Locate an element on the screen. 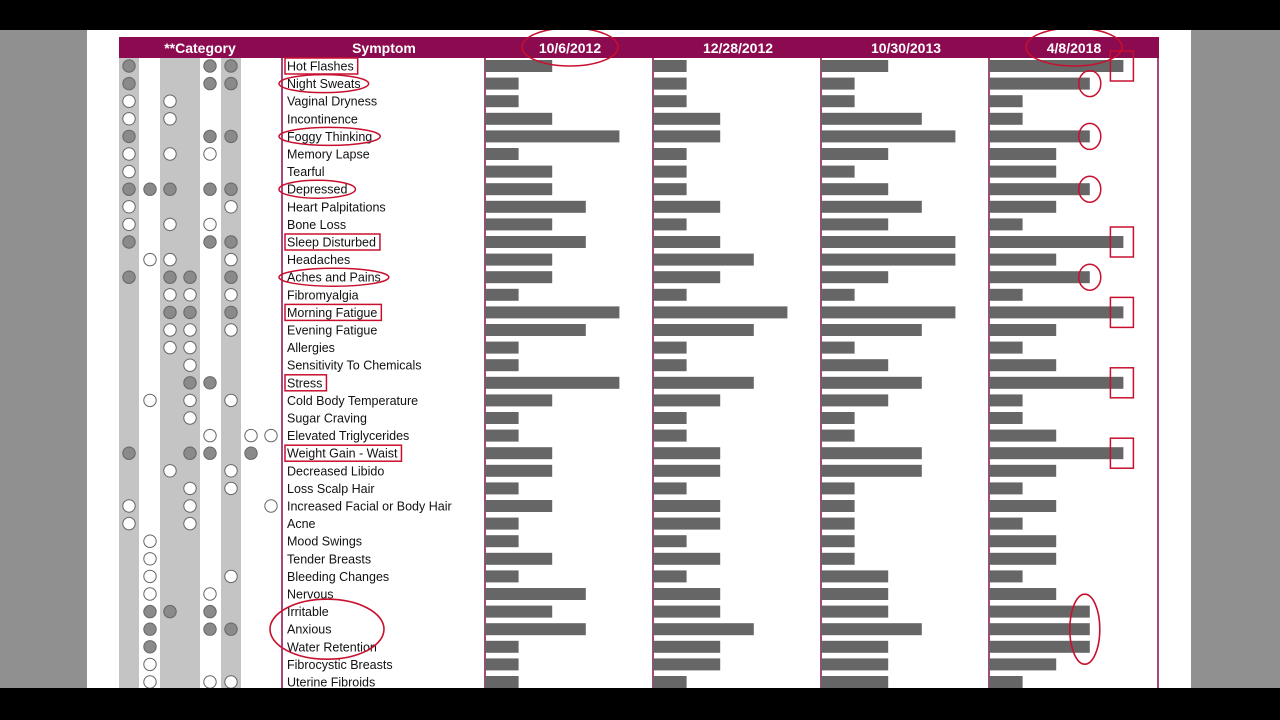 The width and height of the screenshot is (1280, 720). bar-circle-aches-and-pains is located at coordinates (1090, 277).